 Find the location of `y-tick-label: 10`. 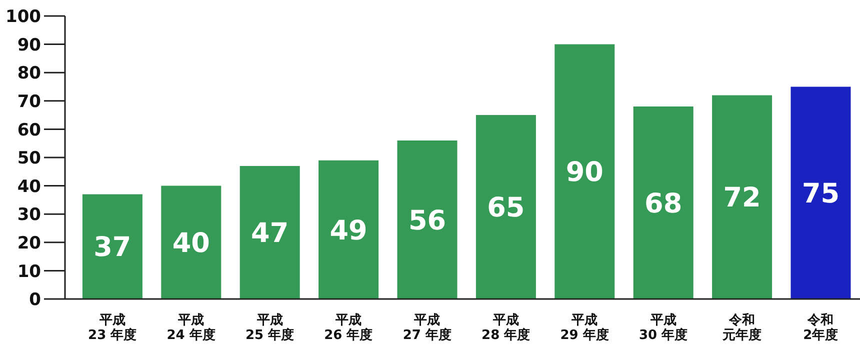

y-tick-label: 10 is located at coordinates (29, 272).